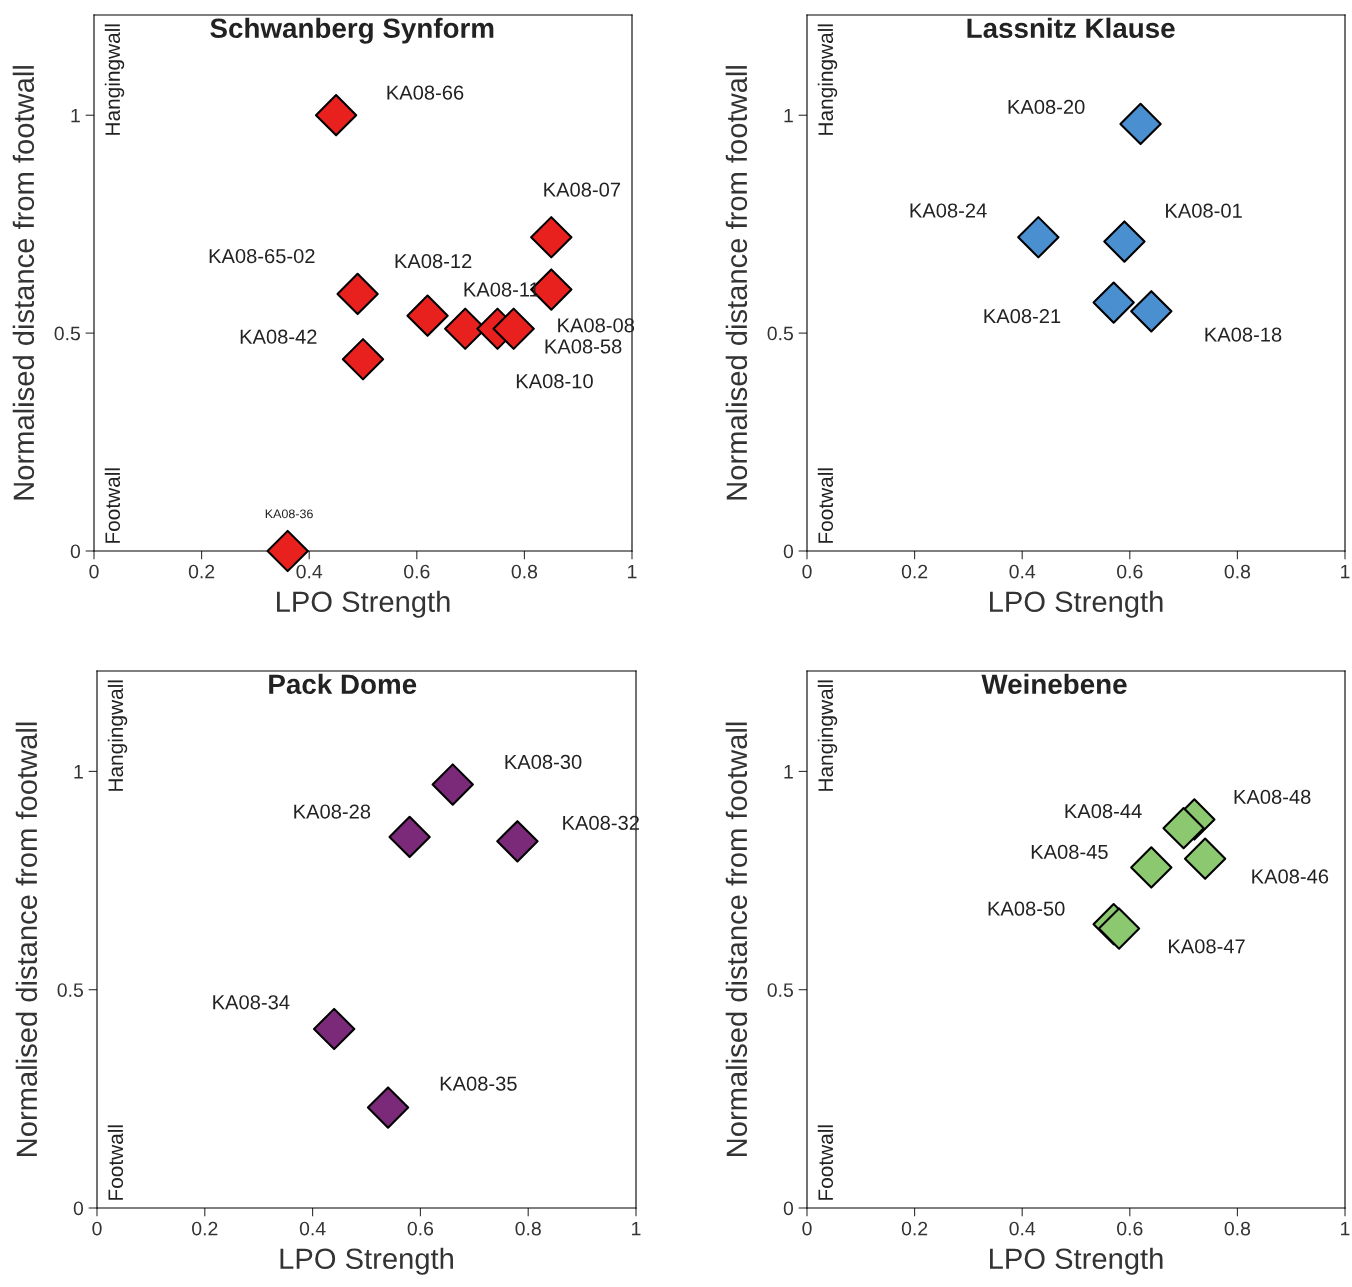  I want to click on annotation: KA08-50, so click(1026, 908).